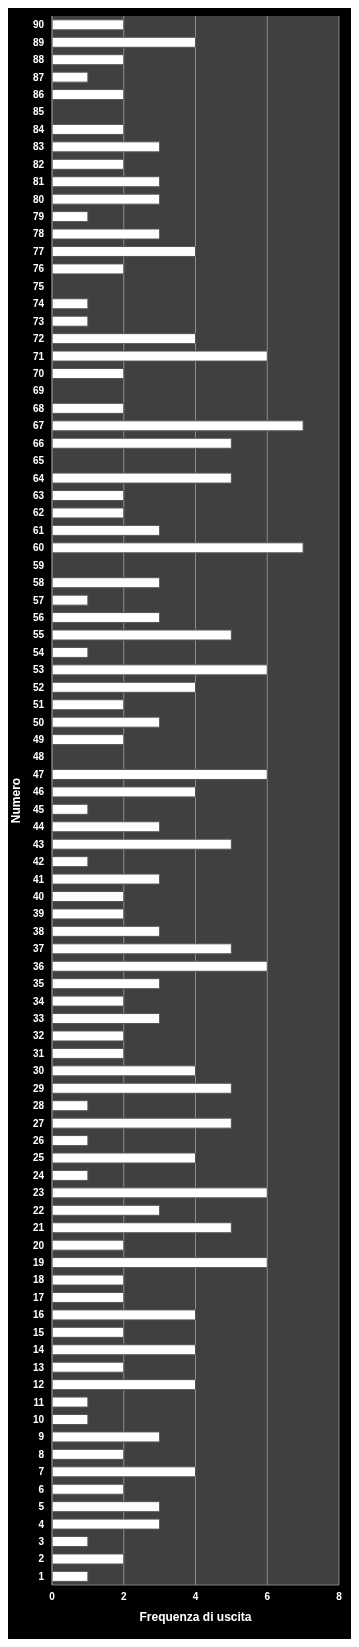 This screenshot has height=1647, width=359. Describe the element at coordinates (41, 1472) in the screenshot. I see `y-tick-label: 7` at that location.